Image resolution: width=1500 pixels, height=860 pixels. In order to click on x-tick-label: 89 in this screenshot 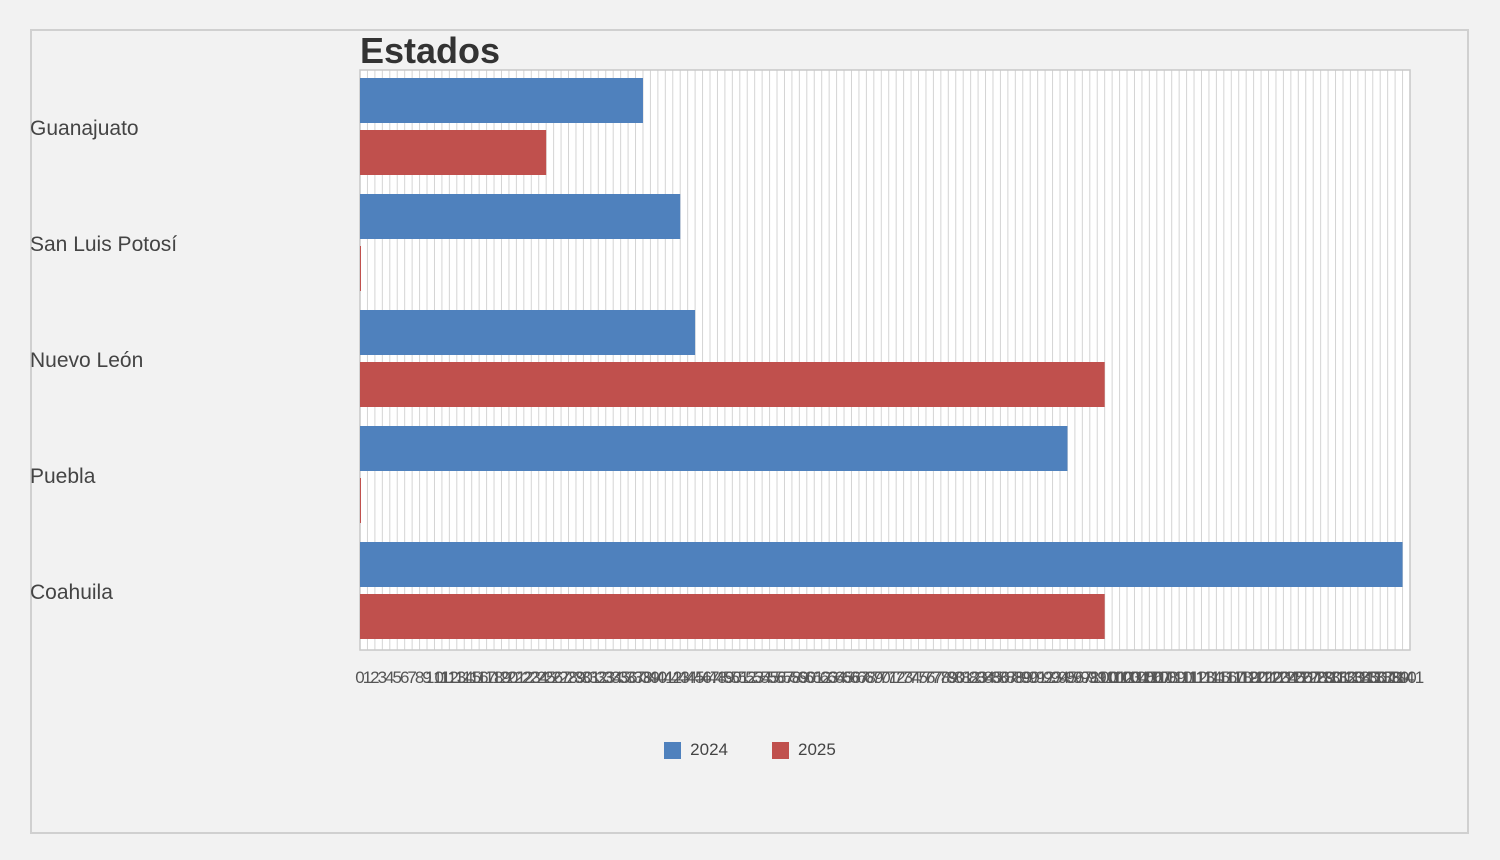, I will do `click(1022, 677)`.